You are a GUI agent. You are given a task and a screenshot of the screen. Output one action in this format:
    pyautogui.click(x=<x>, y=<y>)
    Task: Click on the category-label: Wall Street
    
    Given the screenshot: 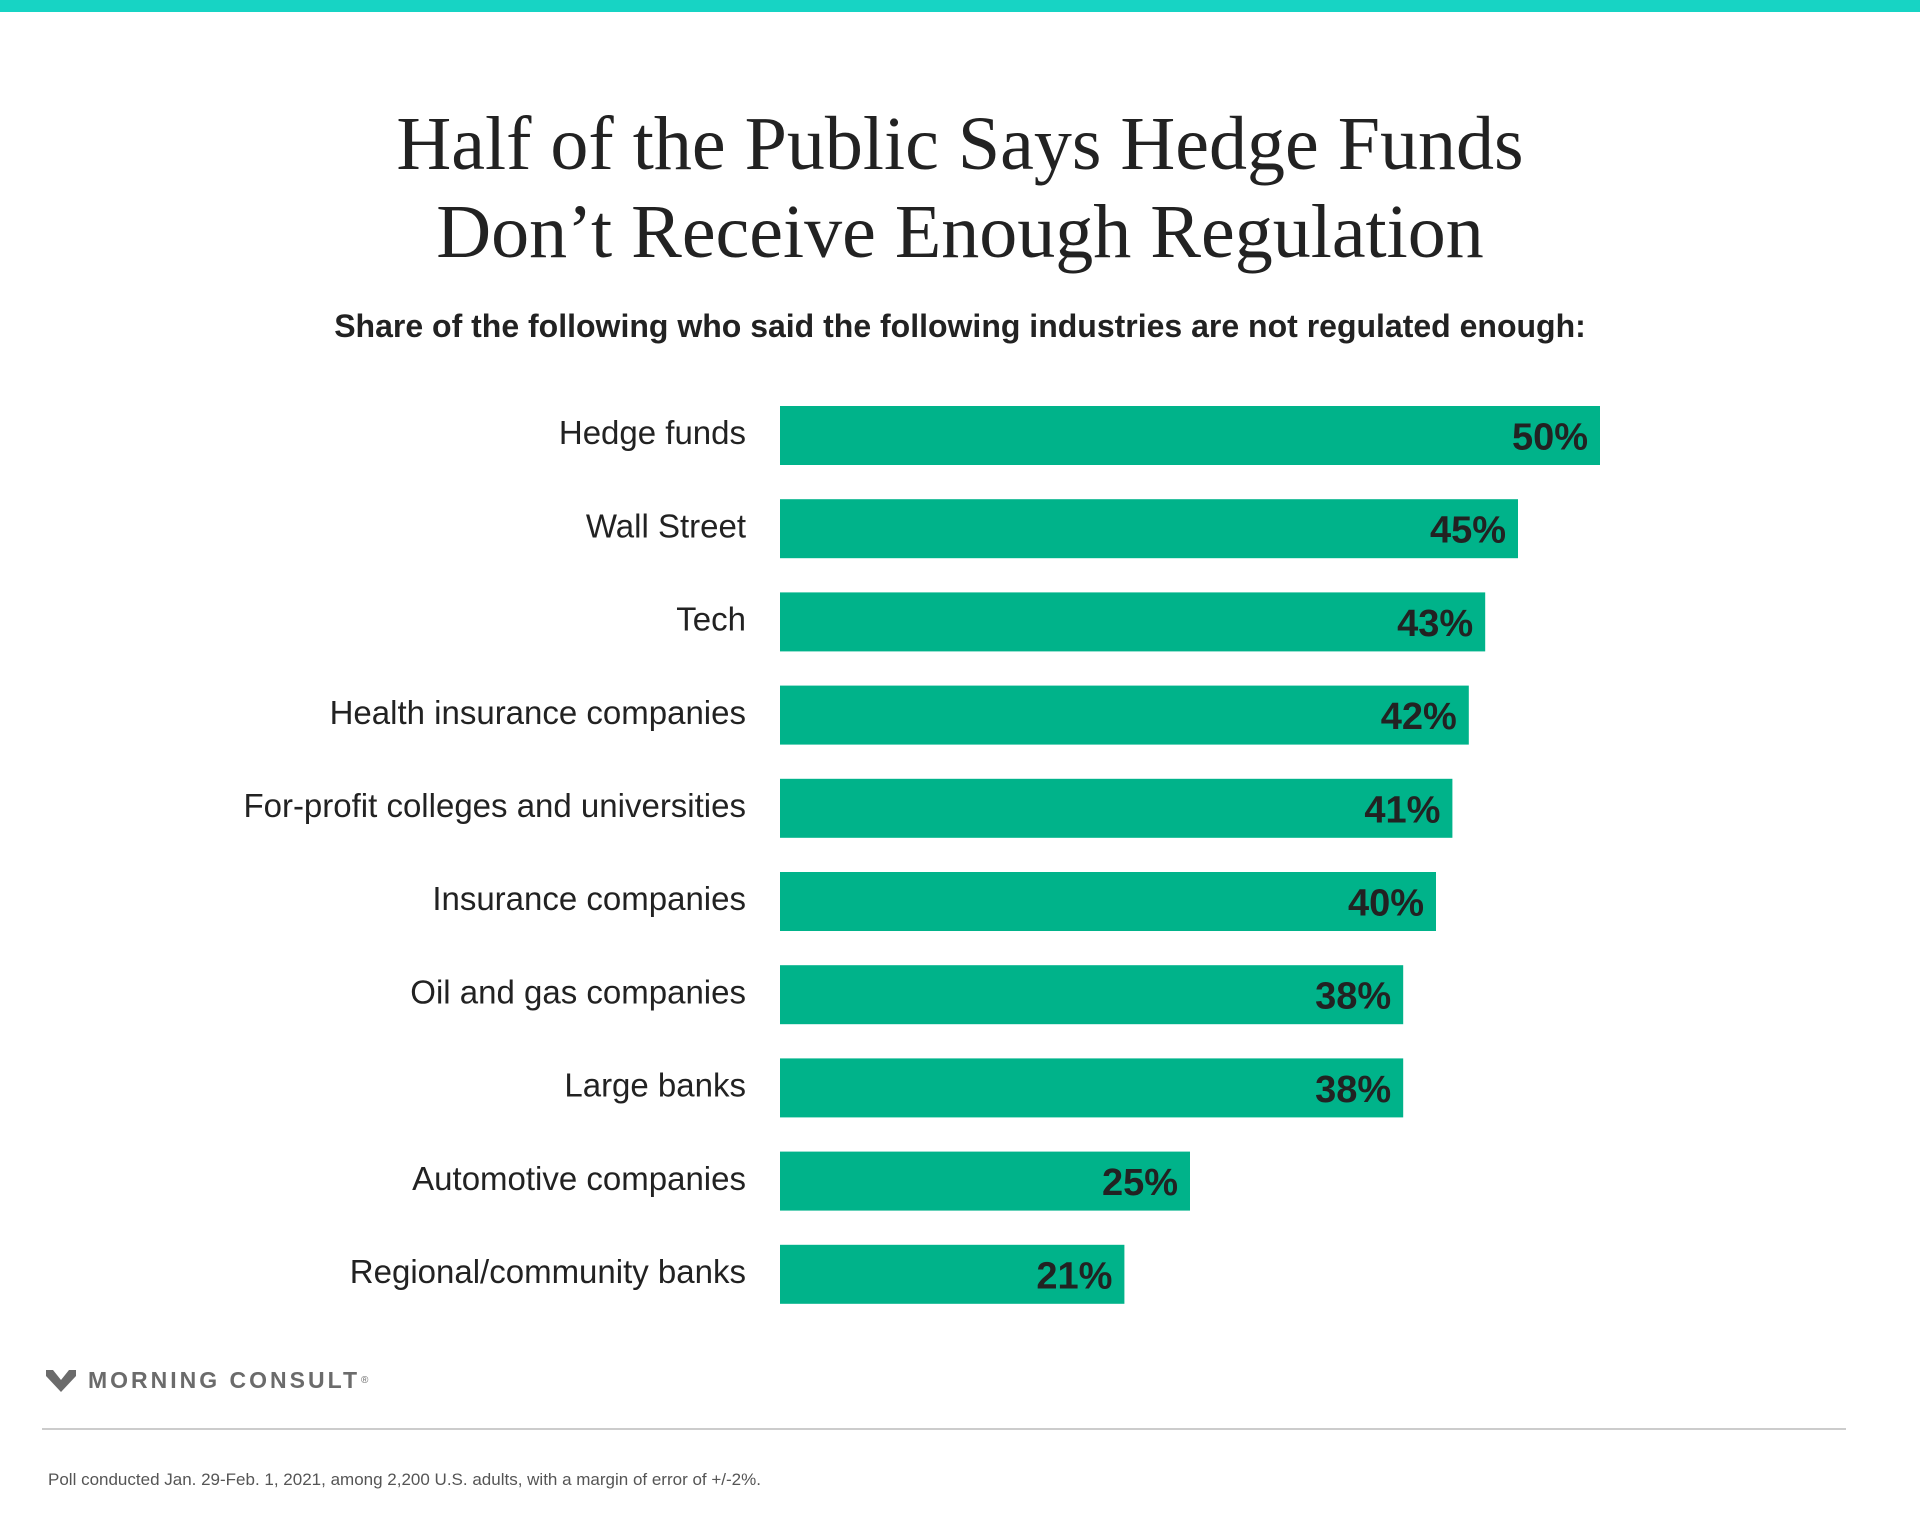 What is the action you would take?
    pyautogui.click(x=666, y=525)
    